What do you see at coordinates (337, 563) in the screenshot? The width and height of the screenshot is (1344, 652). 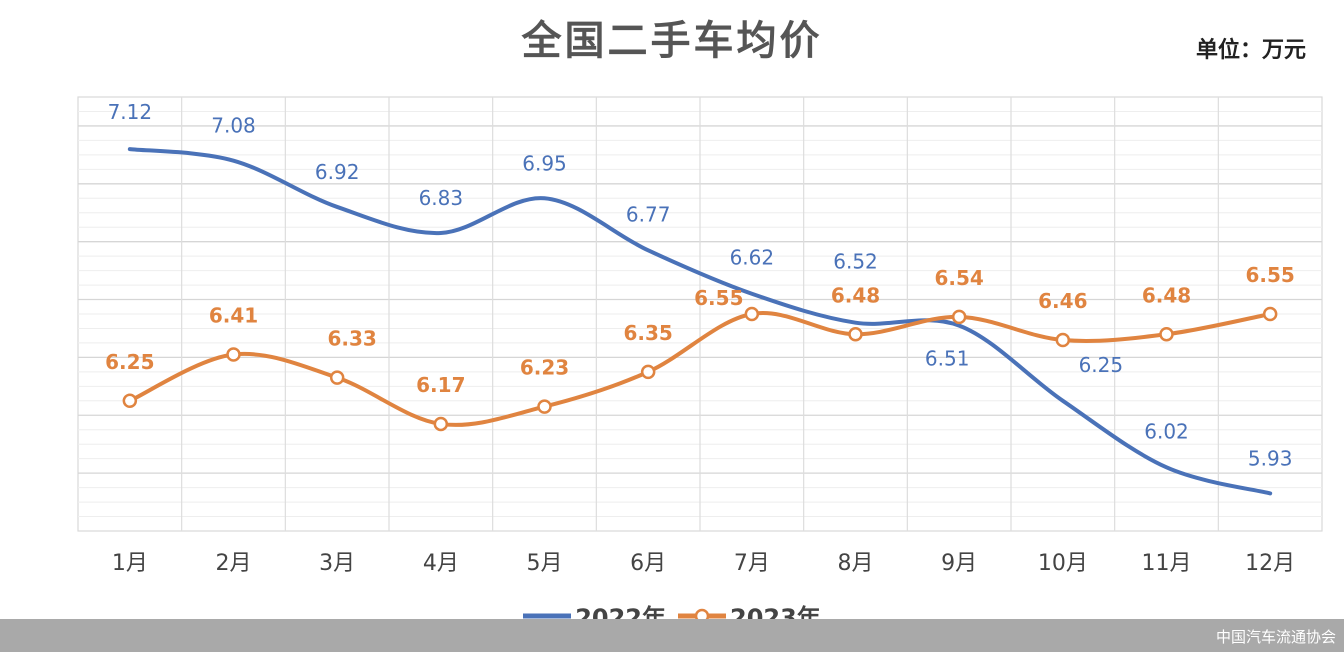 I see `x-tick-label: 3月` at bounding box center [337, 563].